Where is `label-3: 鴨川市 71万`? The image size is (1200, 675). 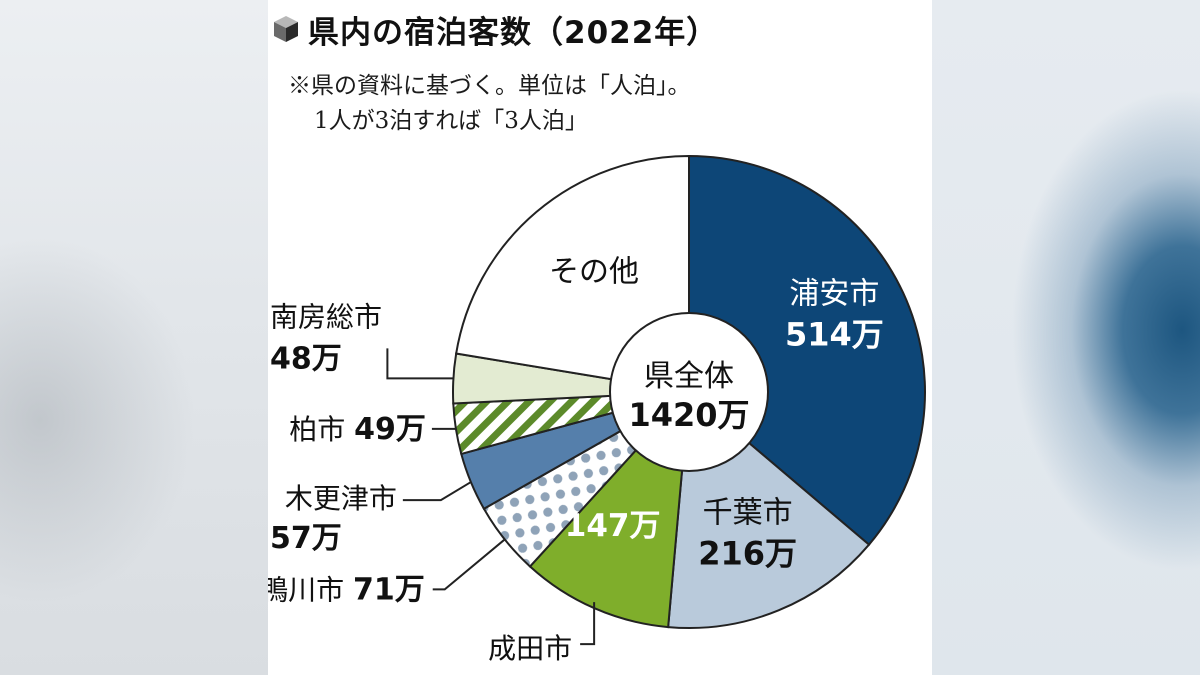 label-3: 鴨川市 71万 is located at coordinates (346, 589).